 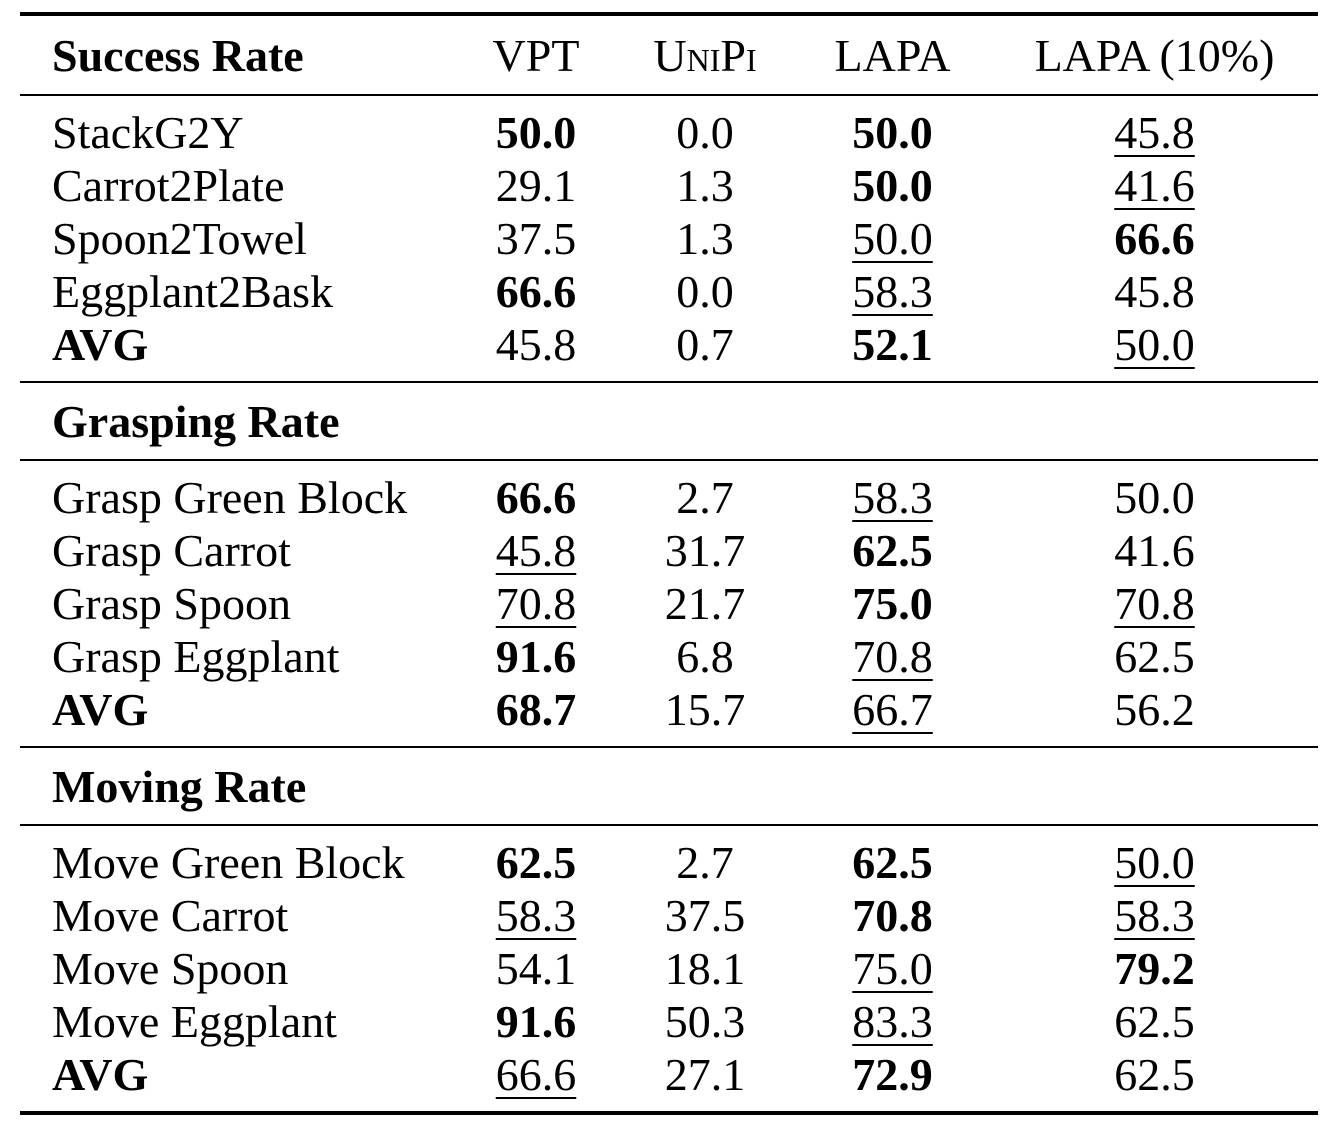 What do you see at coordinates (705, 1021) in the screenshot?
I see `value-text: 50.3` at bounding box center [705, 1021].